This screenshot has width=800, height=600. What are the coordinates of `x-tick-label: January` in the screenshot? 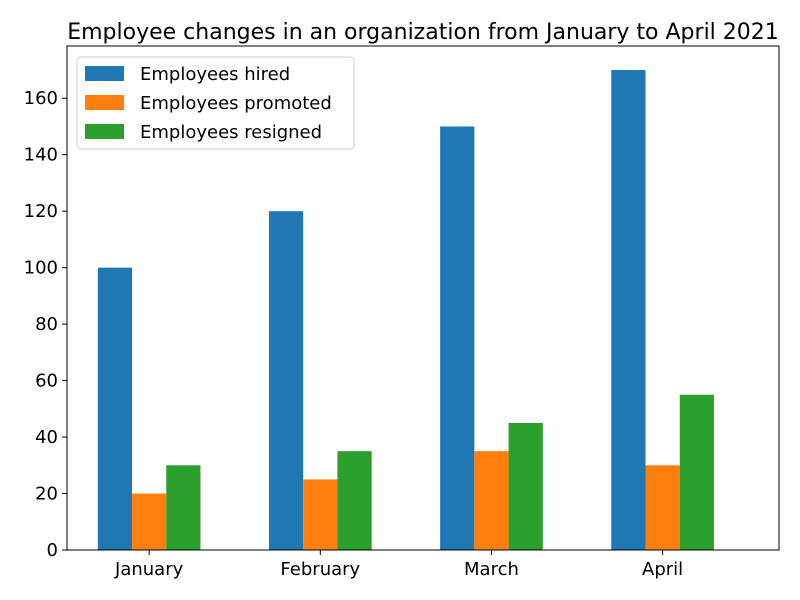 It's located at (149, 569).